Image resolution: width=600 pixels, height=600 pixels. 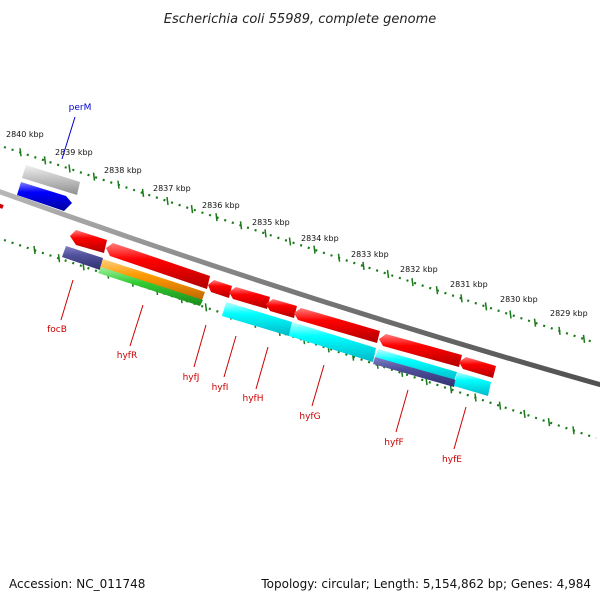 I want to click on leader-line-hyfF, so click(x=402, y=411).